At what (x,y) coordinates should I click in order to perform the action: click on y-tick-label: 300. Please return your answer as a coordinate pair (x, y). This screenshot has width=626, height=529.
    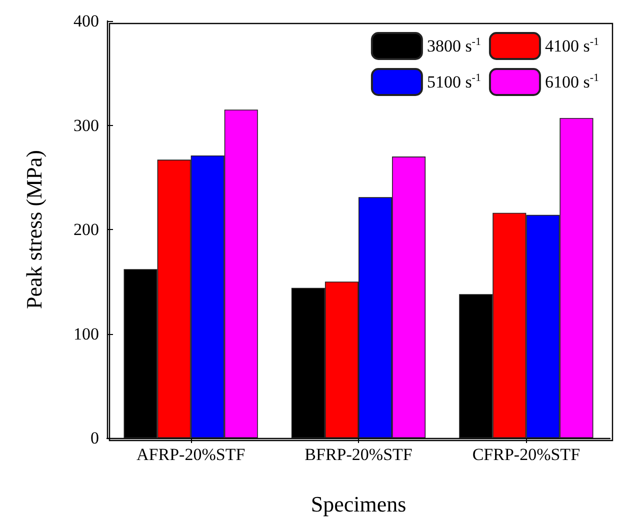
    Looking at the image, I should click on (86, 125).